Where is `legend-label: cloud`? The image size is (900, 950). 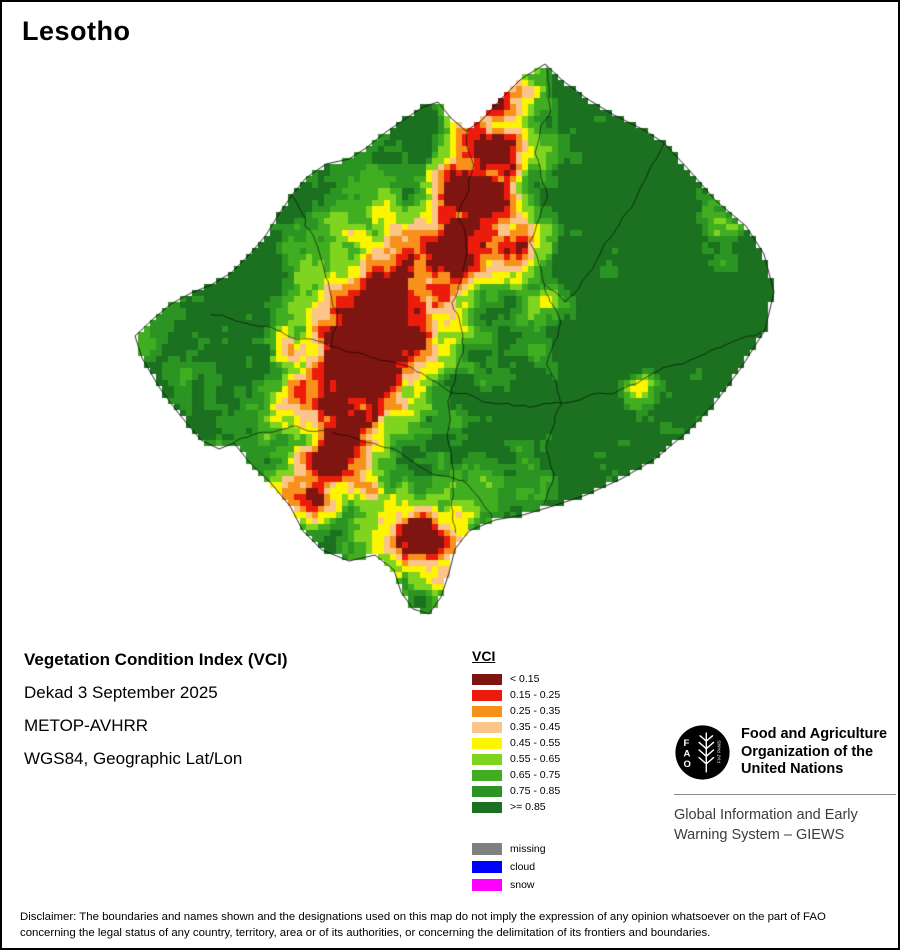 legend-label: cloud is located at coordinates (523, 867).